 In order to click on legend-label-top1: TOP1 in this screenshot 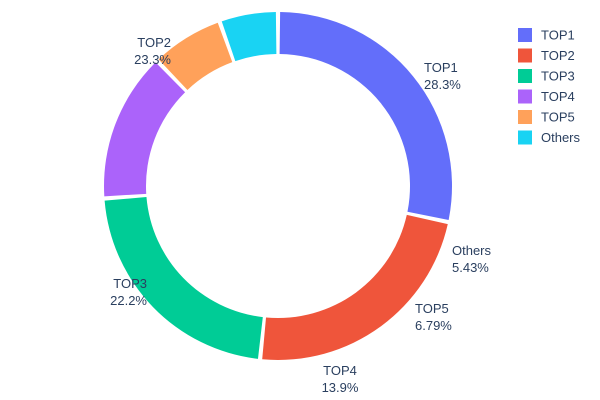, I will do `click(558, 35)`.